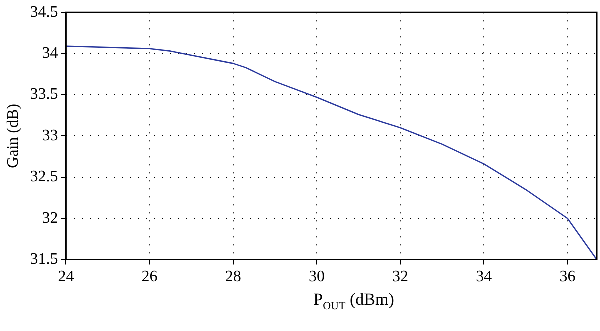  Describe the element at coordinates (354, 301) in the screenshot. I see `x-axis-title: P$_{OUT}$ (dBm)` at that location.